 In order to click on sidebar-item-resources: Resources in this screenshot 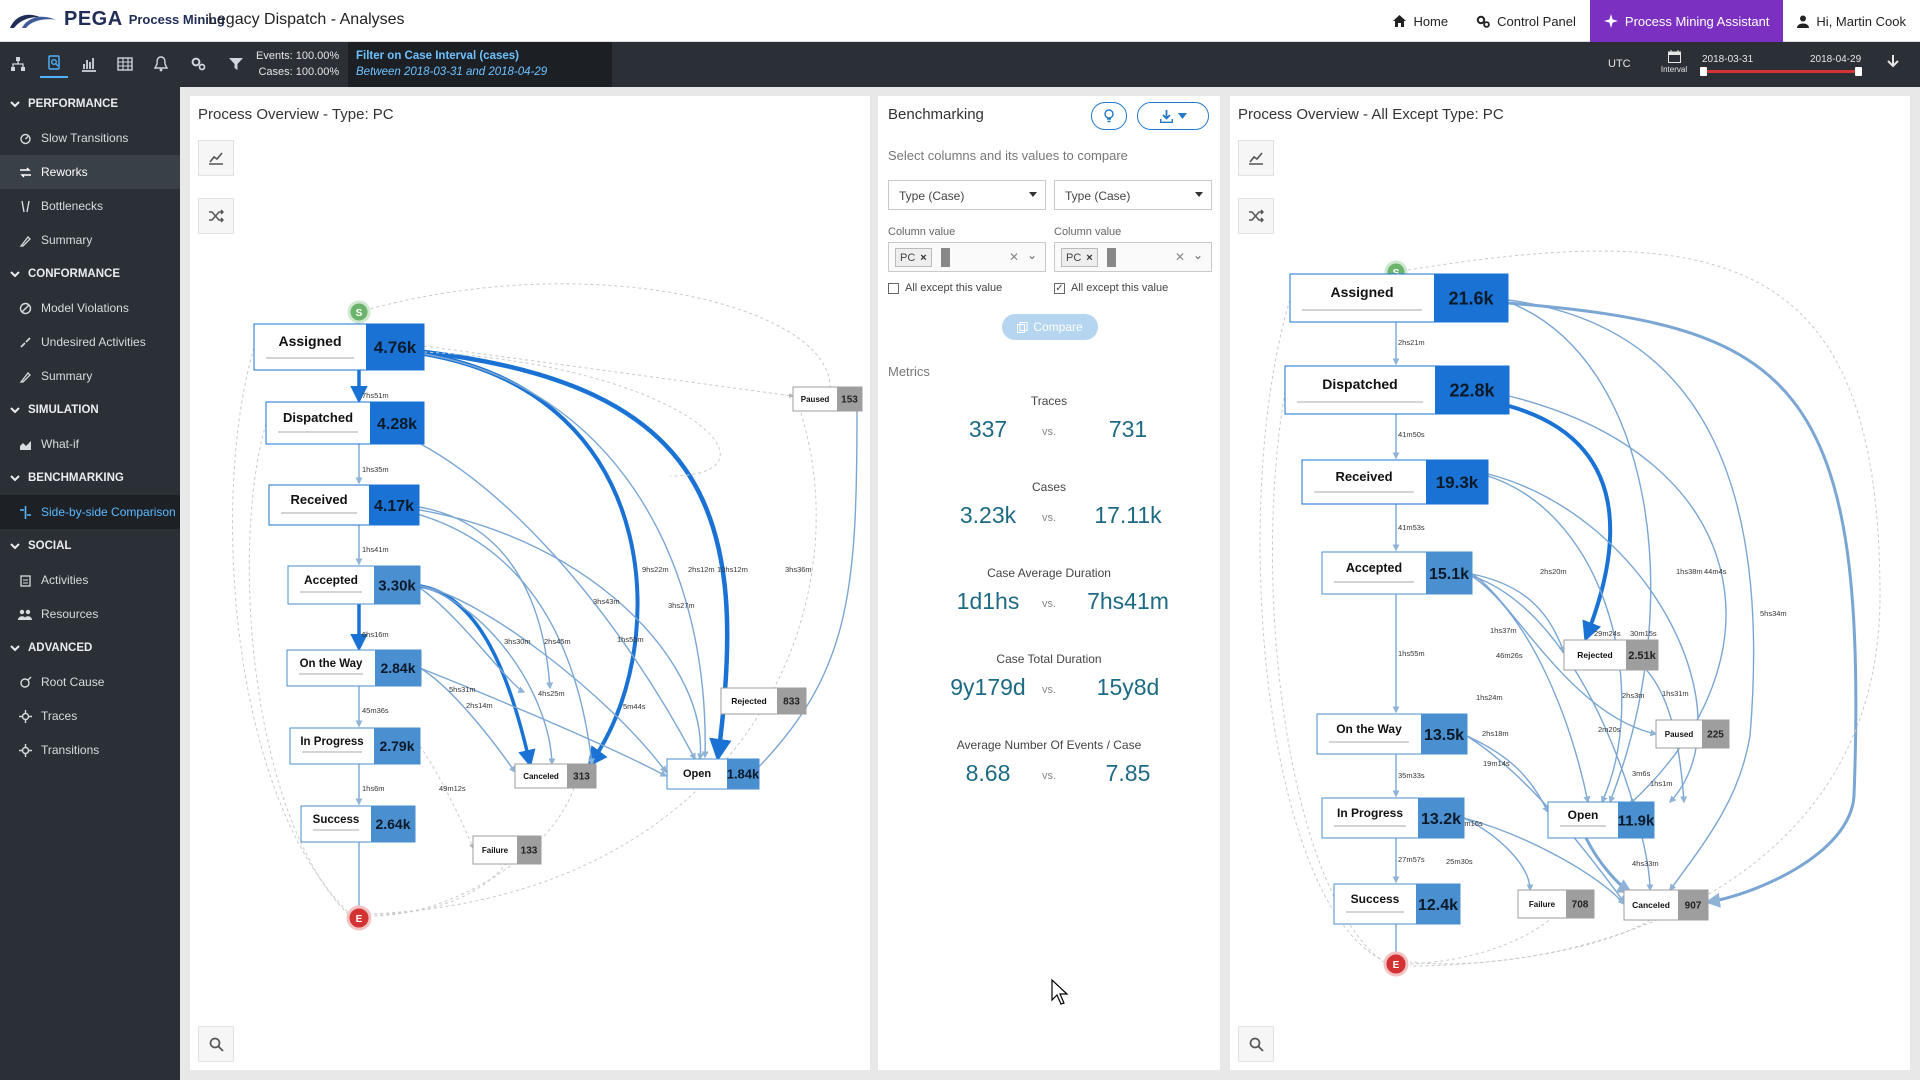, I will do `click(90, 614)`.